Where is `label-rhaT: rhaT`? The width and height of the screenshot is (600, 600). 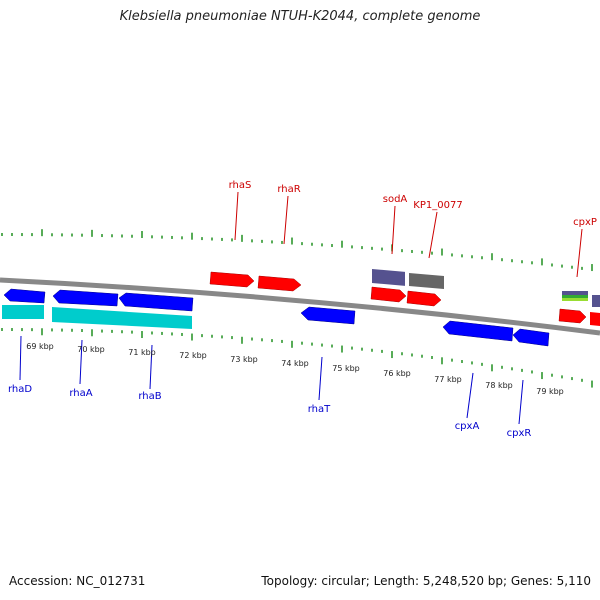 label-rhaT: rhaT is located at coordinates (319, 409).